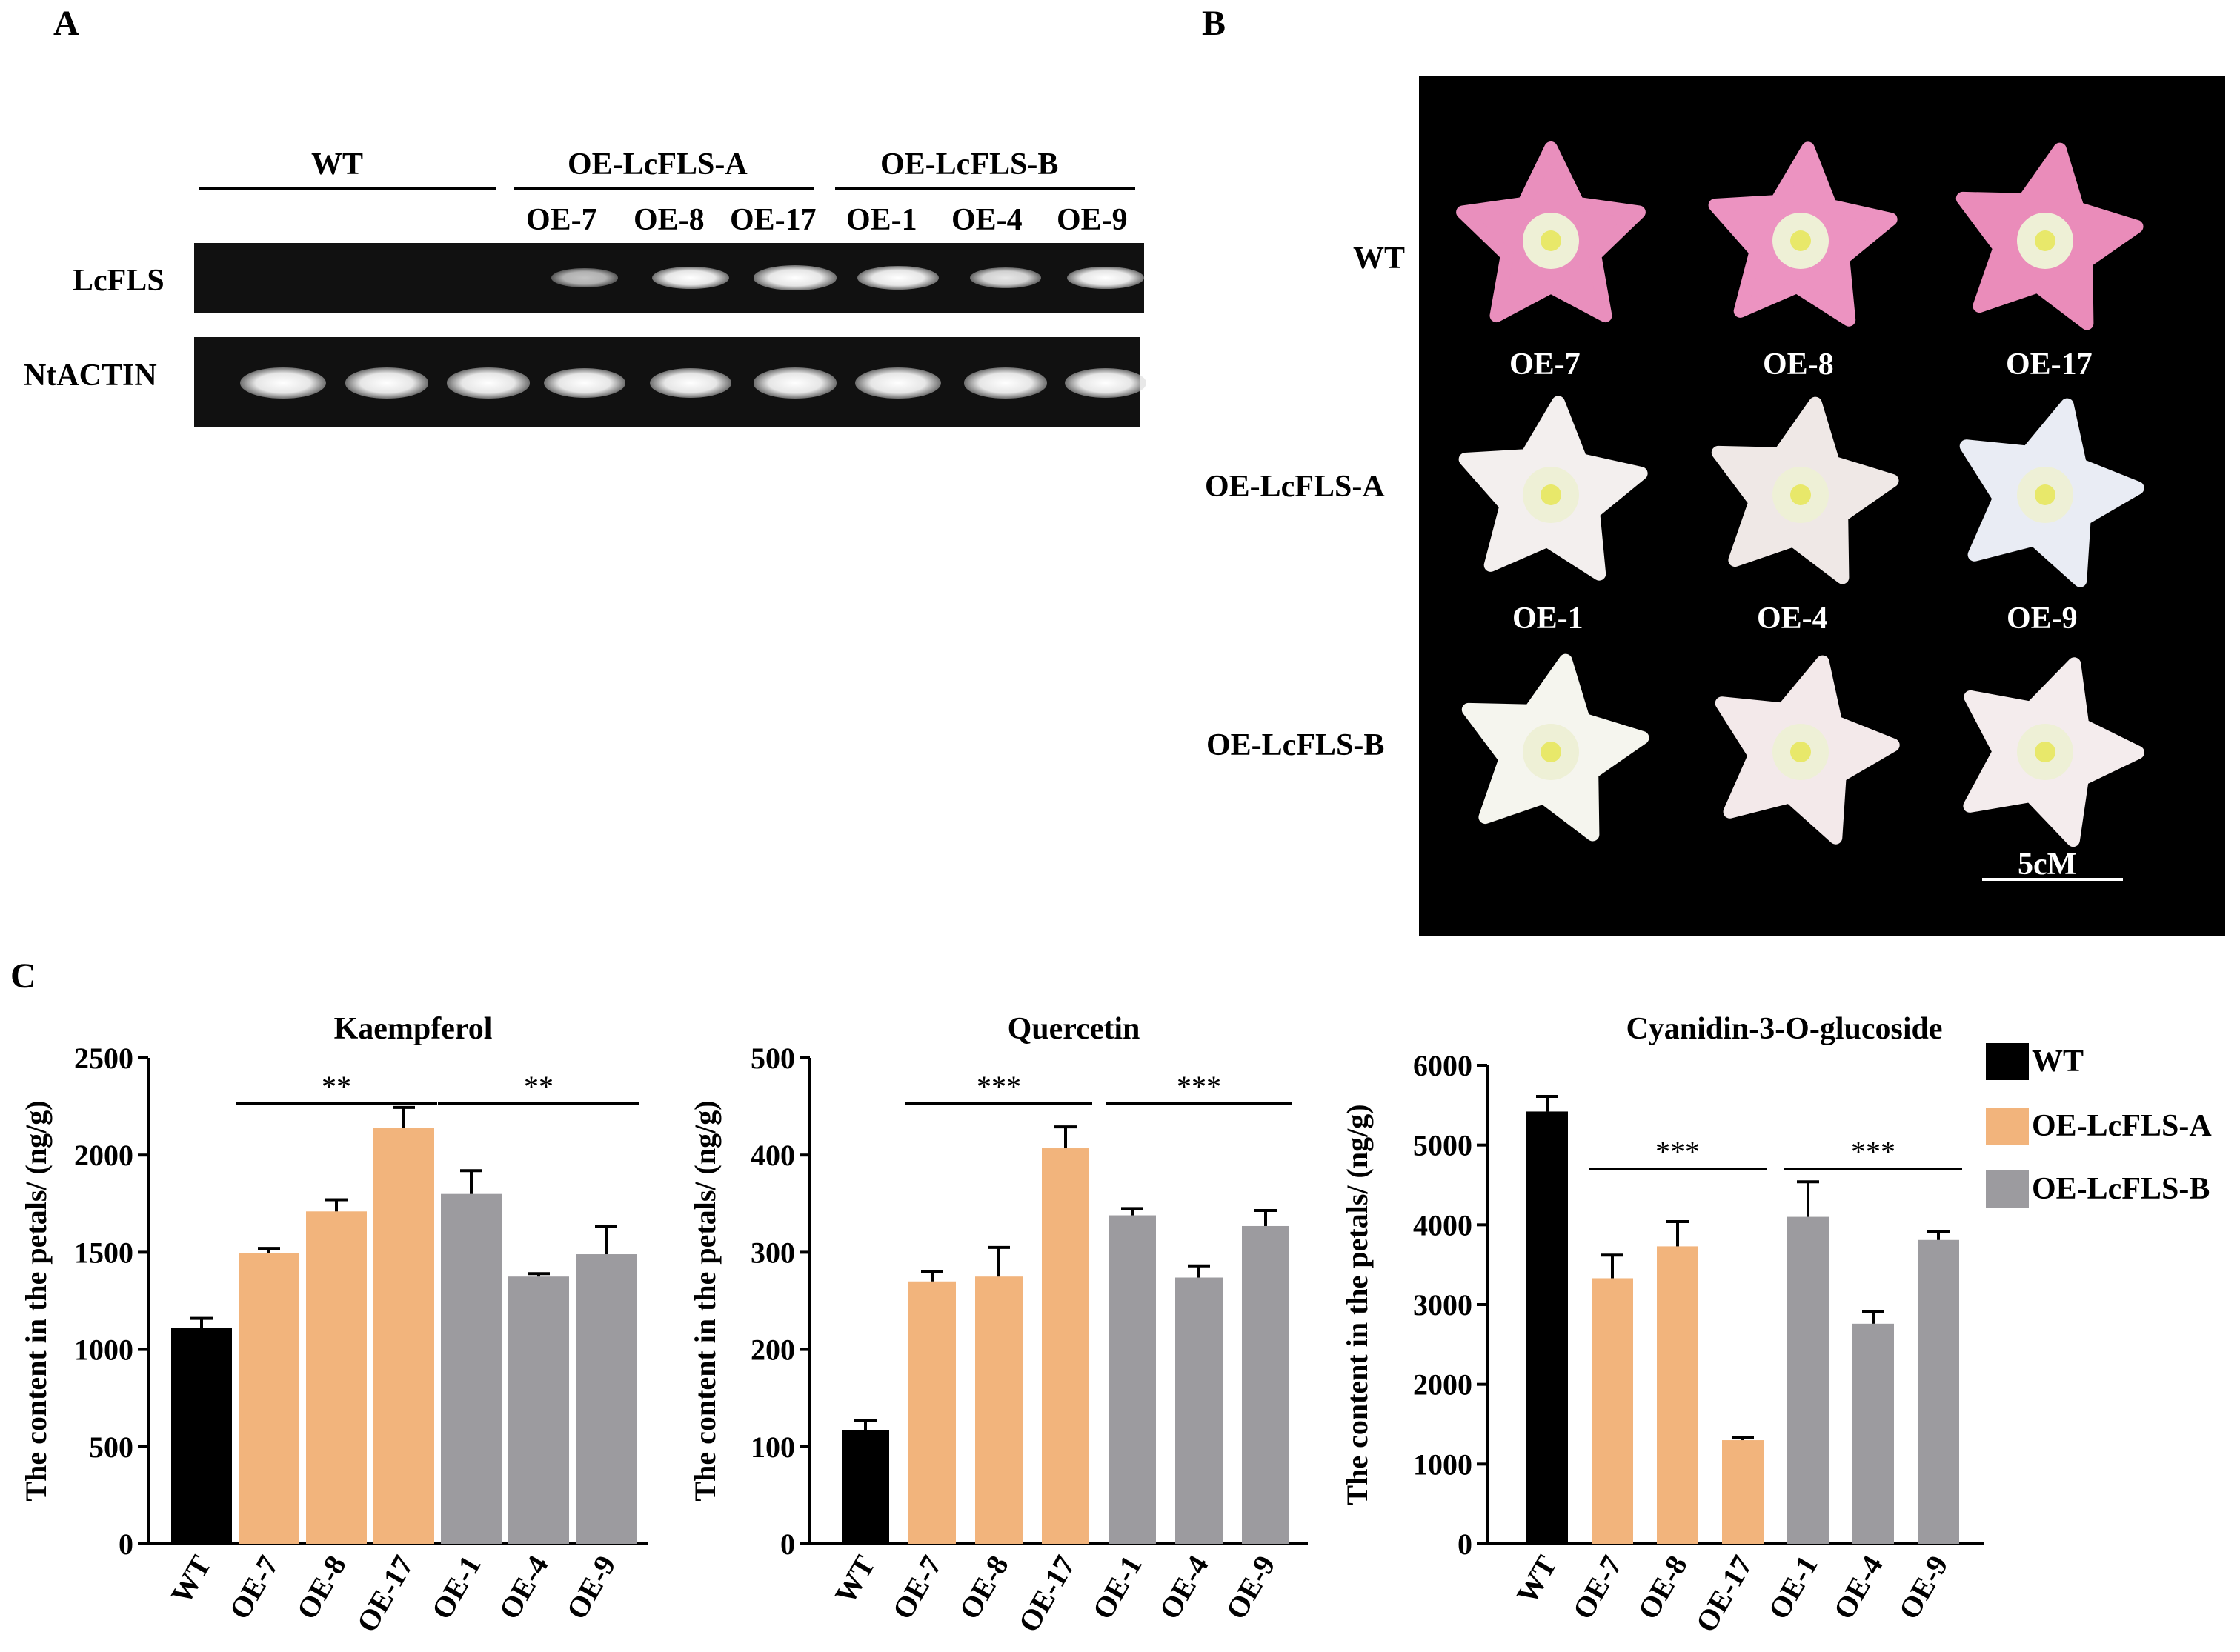 This screenshot has width=2240, height=1652. I want to click on legend-swatch-oe-b, so click(2007, 1189).